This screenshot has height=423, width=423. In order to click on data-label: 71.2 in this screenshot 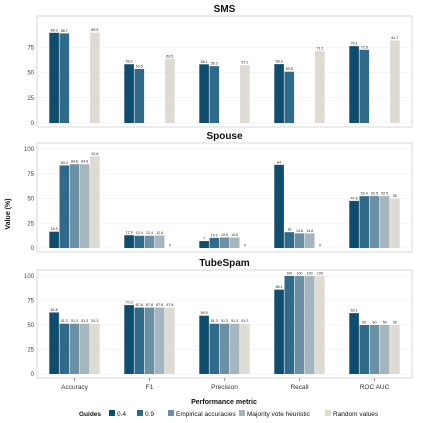, I will do `click(319, 49)`.